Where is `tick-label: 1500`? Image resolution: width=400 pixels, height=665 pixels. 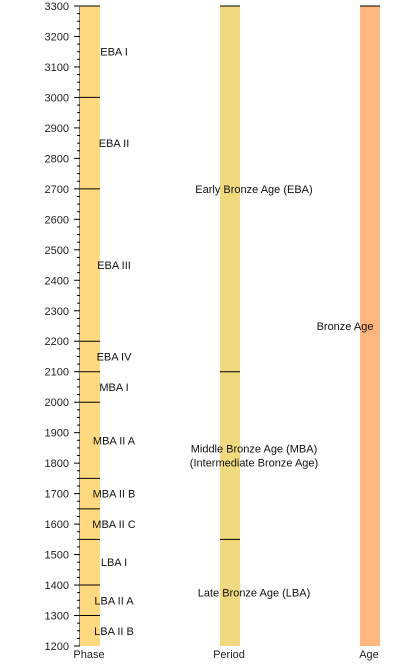 tick-label: 1500 is located at coordinates (57, 556).